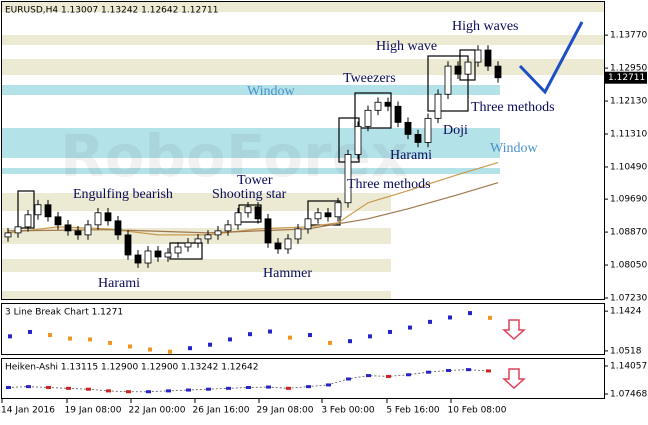 Image resolution: width=648 pixels, height=425 pixels. What do you see at coordinates (221, 411) in the screenshot?
I see `x-tick-label: 26 Jan 16:00` at bounding box center [221, 411].